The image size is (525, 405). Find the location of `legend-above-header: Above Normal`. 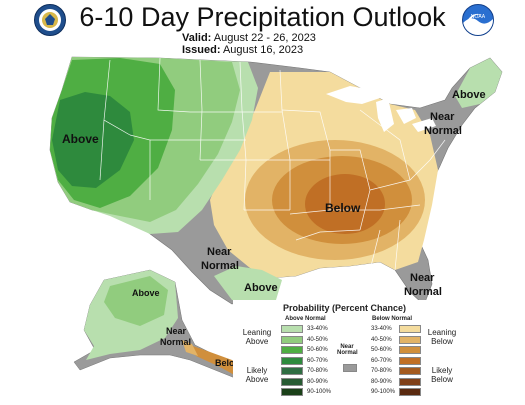

legend-above-header: Above Normal is located at coordinates (305, 319).